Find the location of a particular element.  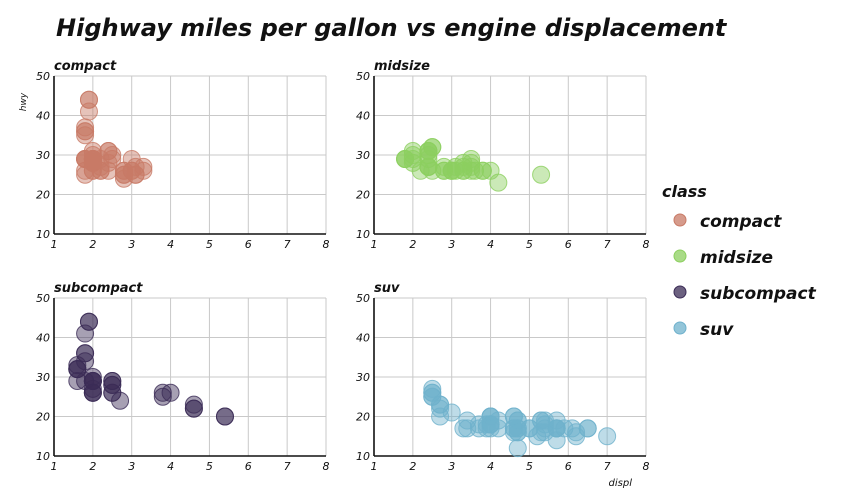

legend-key-compact is located at coordinates (680, 220).